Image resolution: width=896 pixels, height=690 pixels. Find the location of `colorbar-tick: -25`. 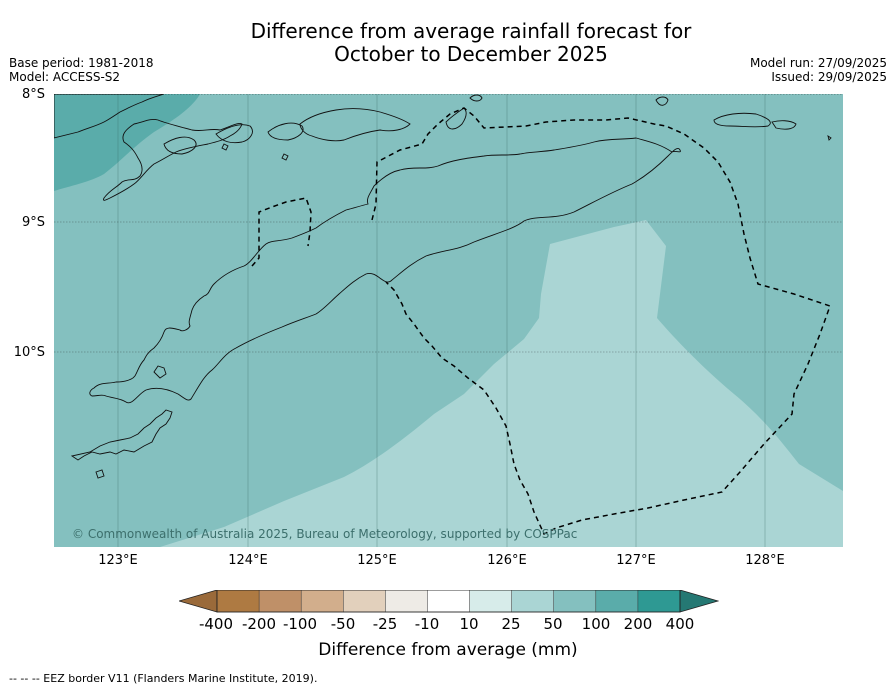

colorbar-tick: -25 is located at coordinates (385, 624).